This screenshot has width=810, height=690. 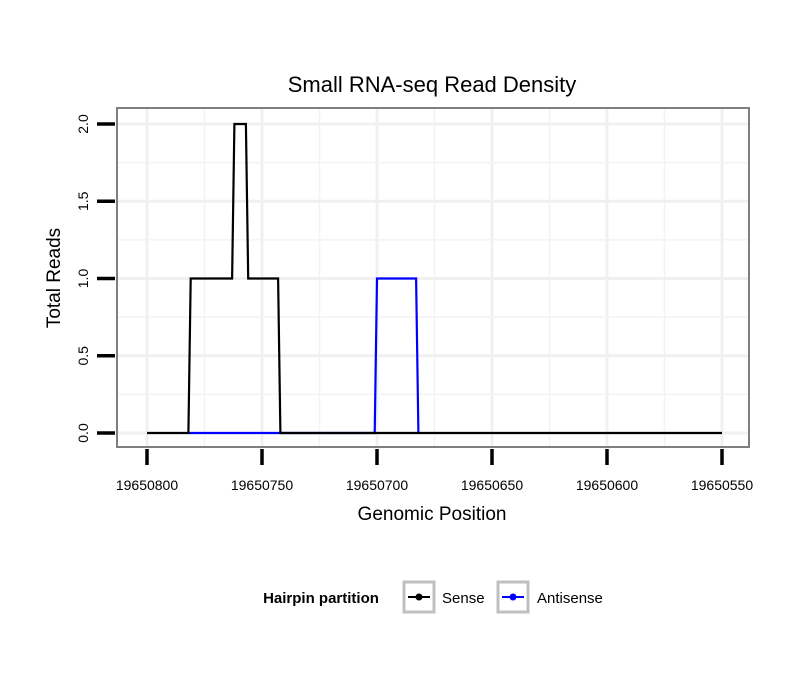 I want to click on legend: Hairpin partition Sense Antisense, so click(x=433, y=597).